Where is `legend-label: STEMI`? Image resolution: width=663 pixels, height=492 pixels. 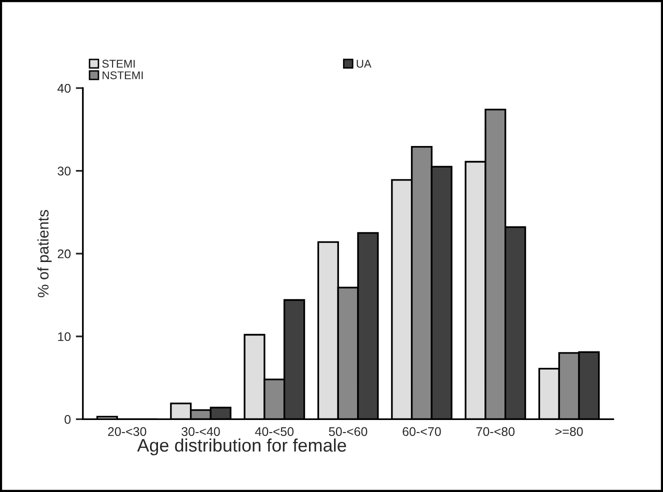
legend-label: STEMI is located at coordinates (118, 64).